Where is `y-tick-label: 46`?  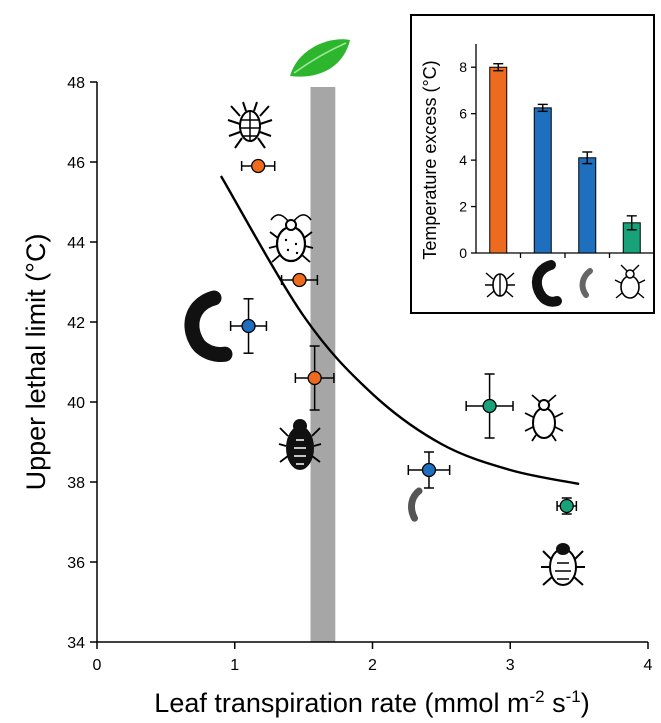 y-tick-label: 46 is located at coordinates (76, 163).